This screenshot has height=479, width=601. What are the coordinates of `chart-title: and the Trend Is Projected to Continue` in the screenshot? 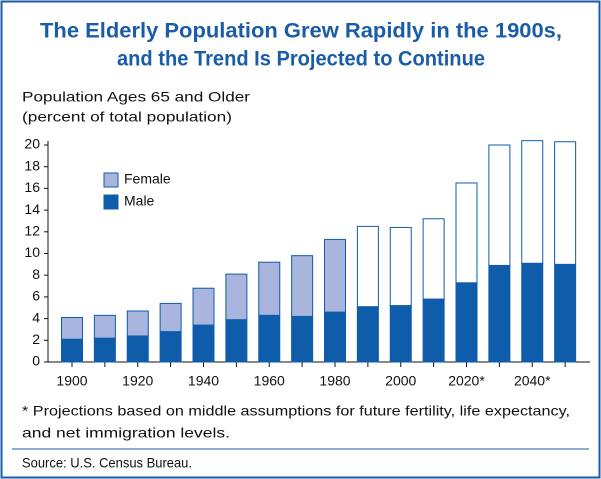 It's located at (301, 59).